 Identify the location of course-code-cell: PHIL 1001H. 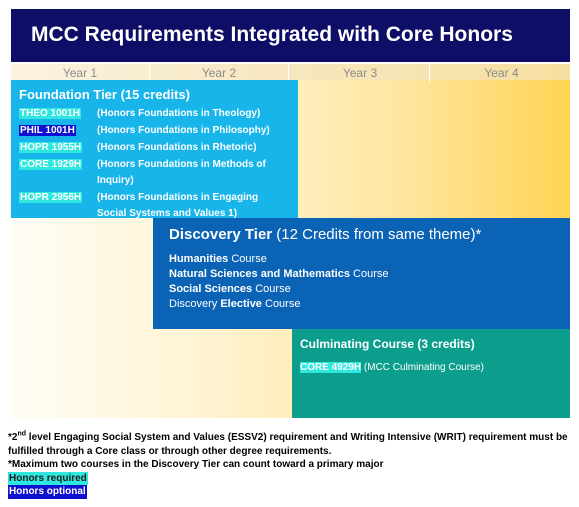
(58, 131).